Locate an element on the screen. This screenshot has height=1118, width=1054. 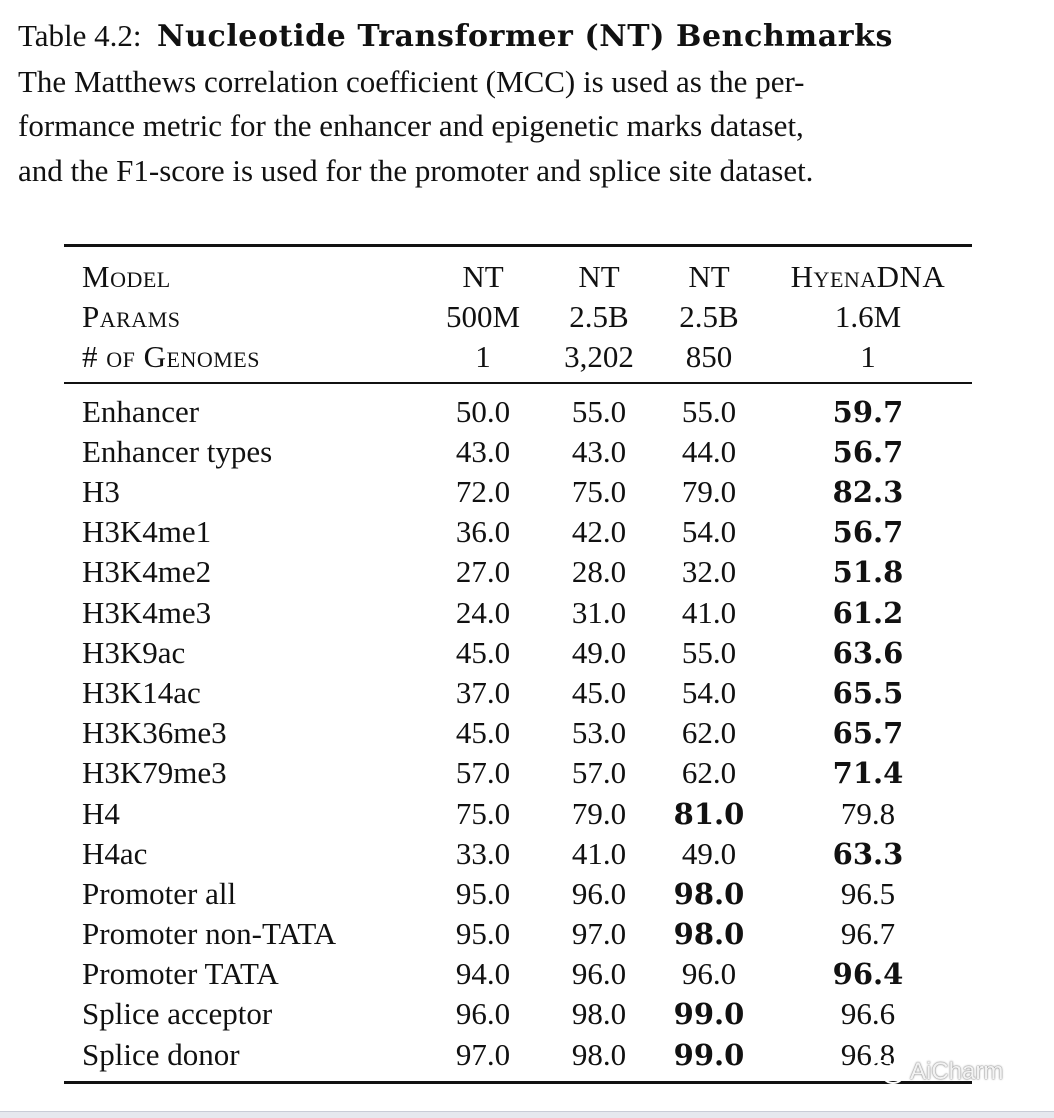
score-cell: 24.0 is located at coordinates (483, 612).